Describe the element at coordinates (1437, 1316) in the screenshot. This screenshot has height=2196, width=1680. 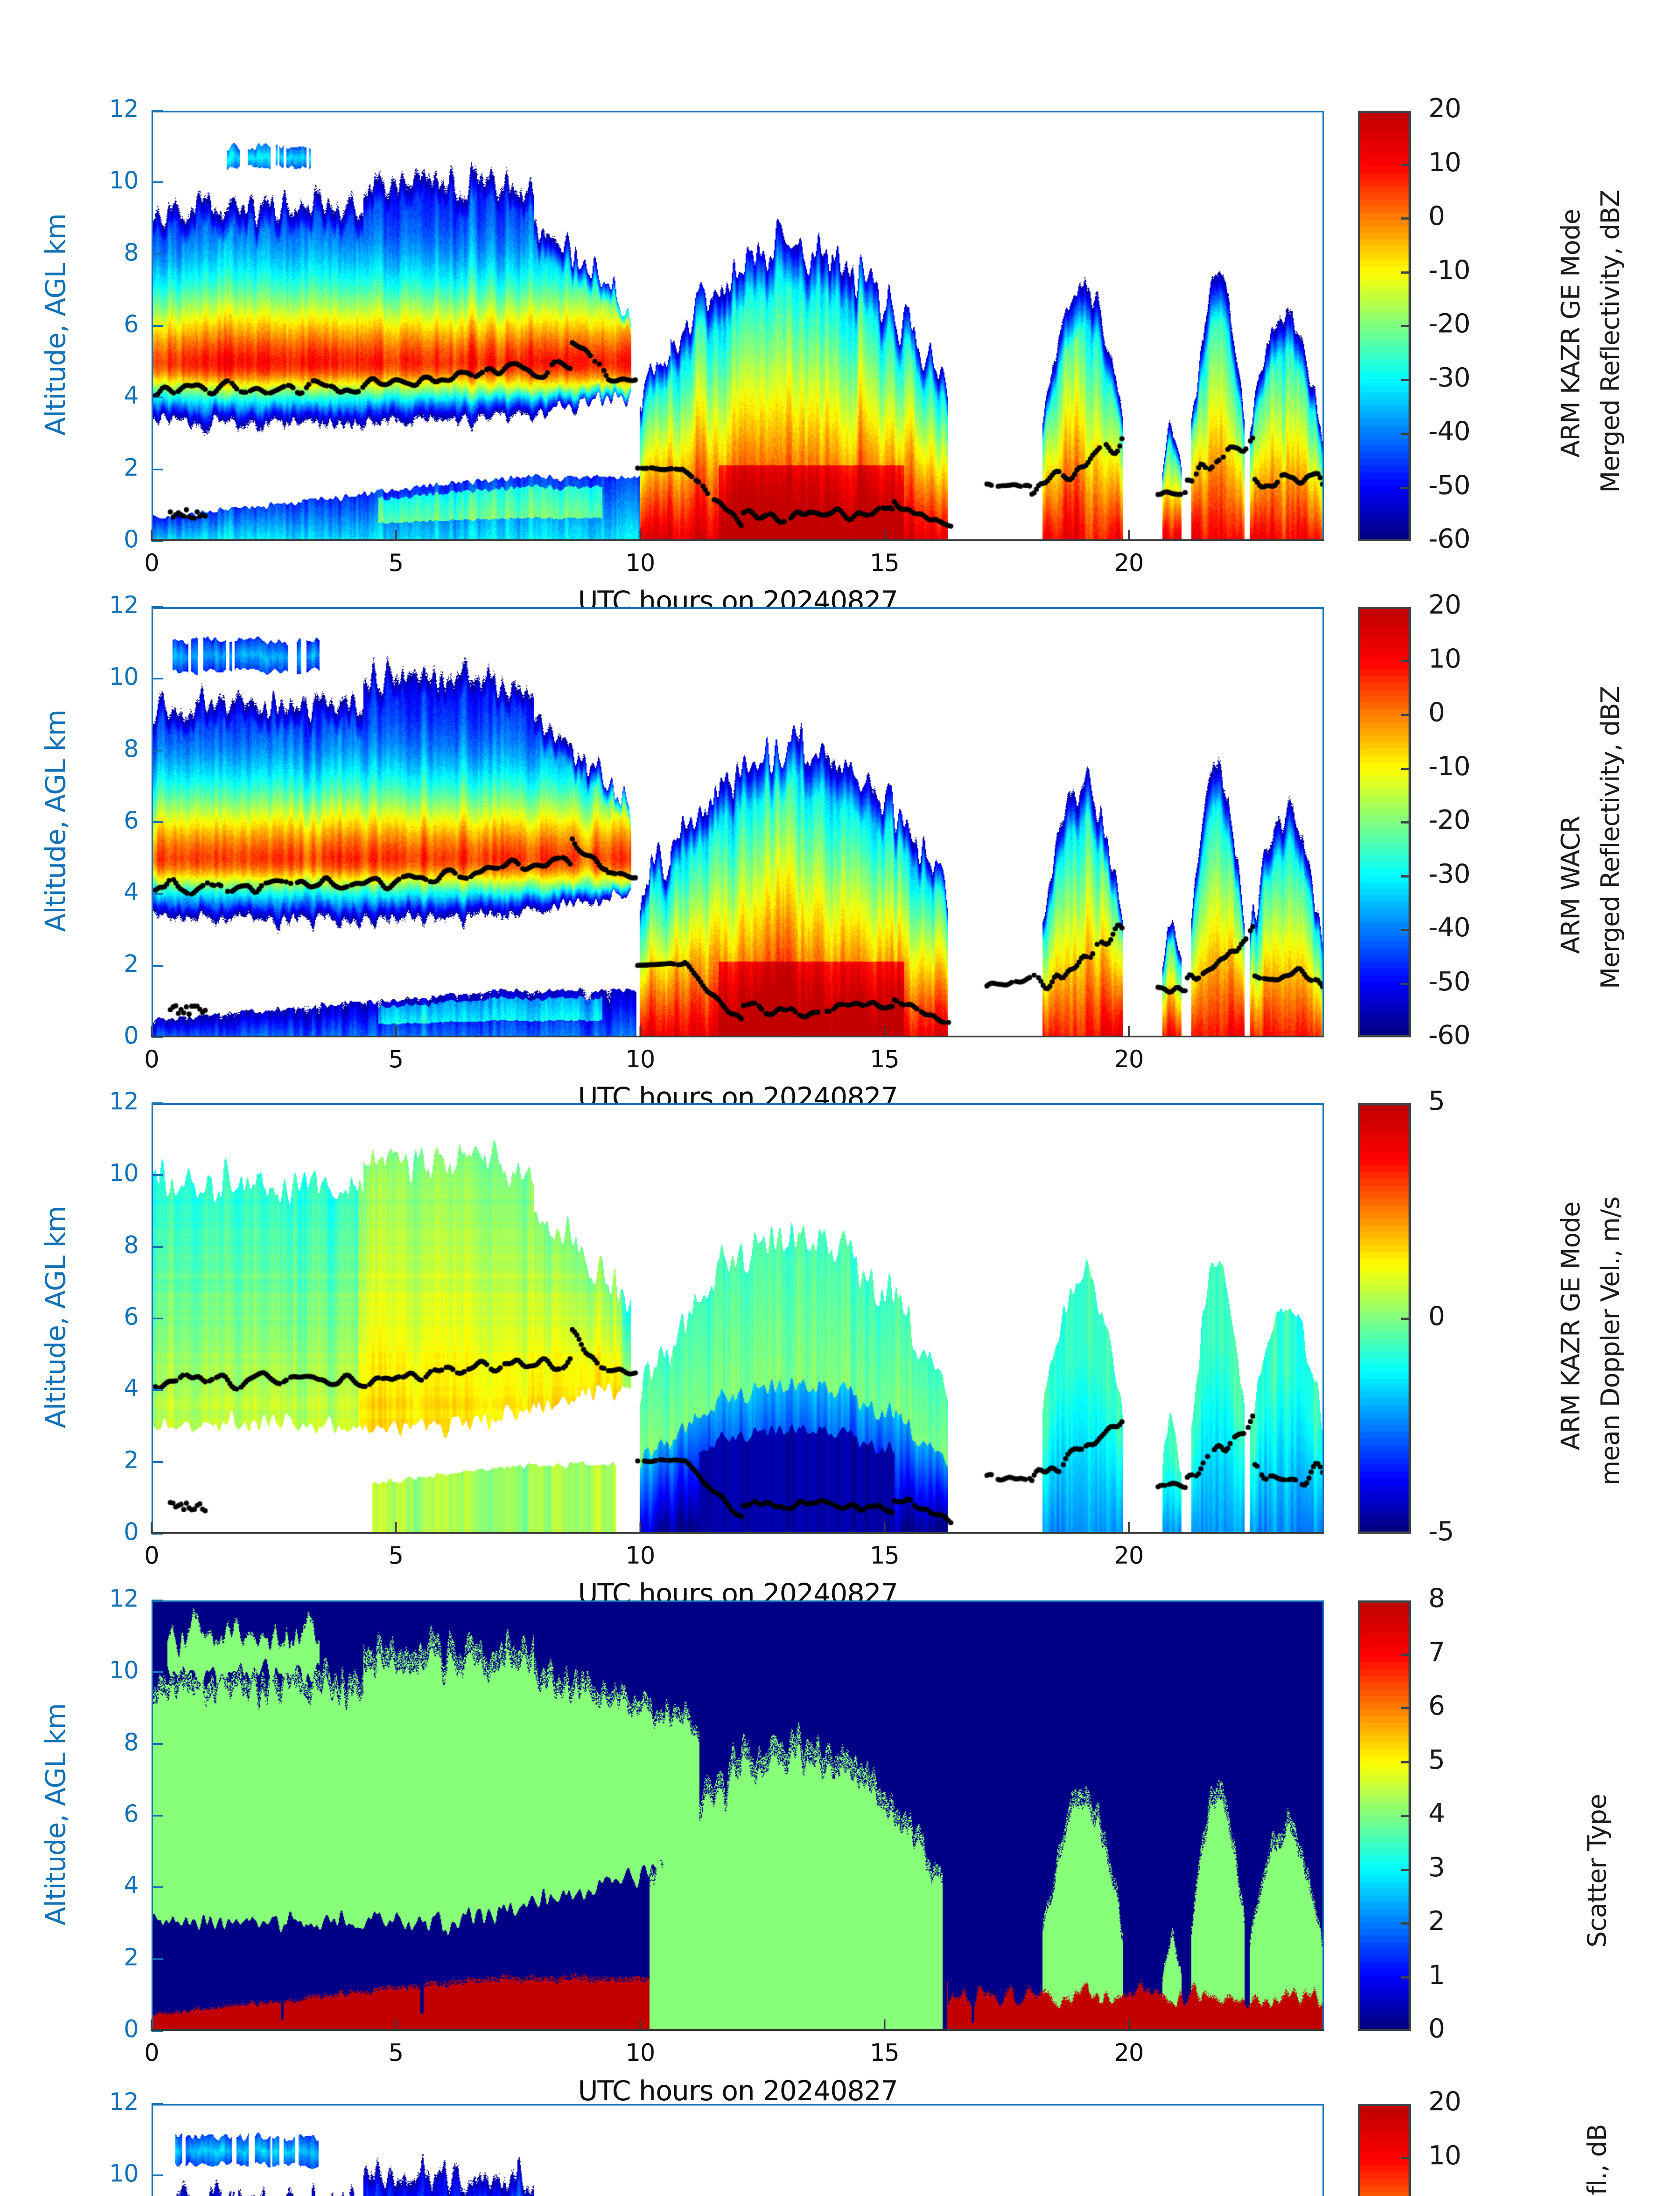
I see `colorbar-tick-label-3-1: 0` at that location.